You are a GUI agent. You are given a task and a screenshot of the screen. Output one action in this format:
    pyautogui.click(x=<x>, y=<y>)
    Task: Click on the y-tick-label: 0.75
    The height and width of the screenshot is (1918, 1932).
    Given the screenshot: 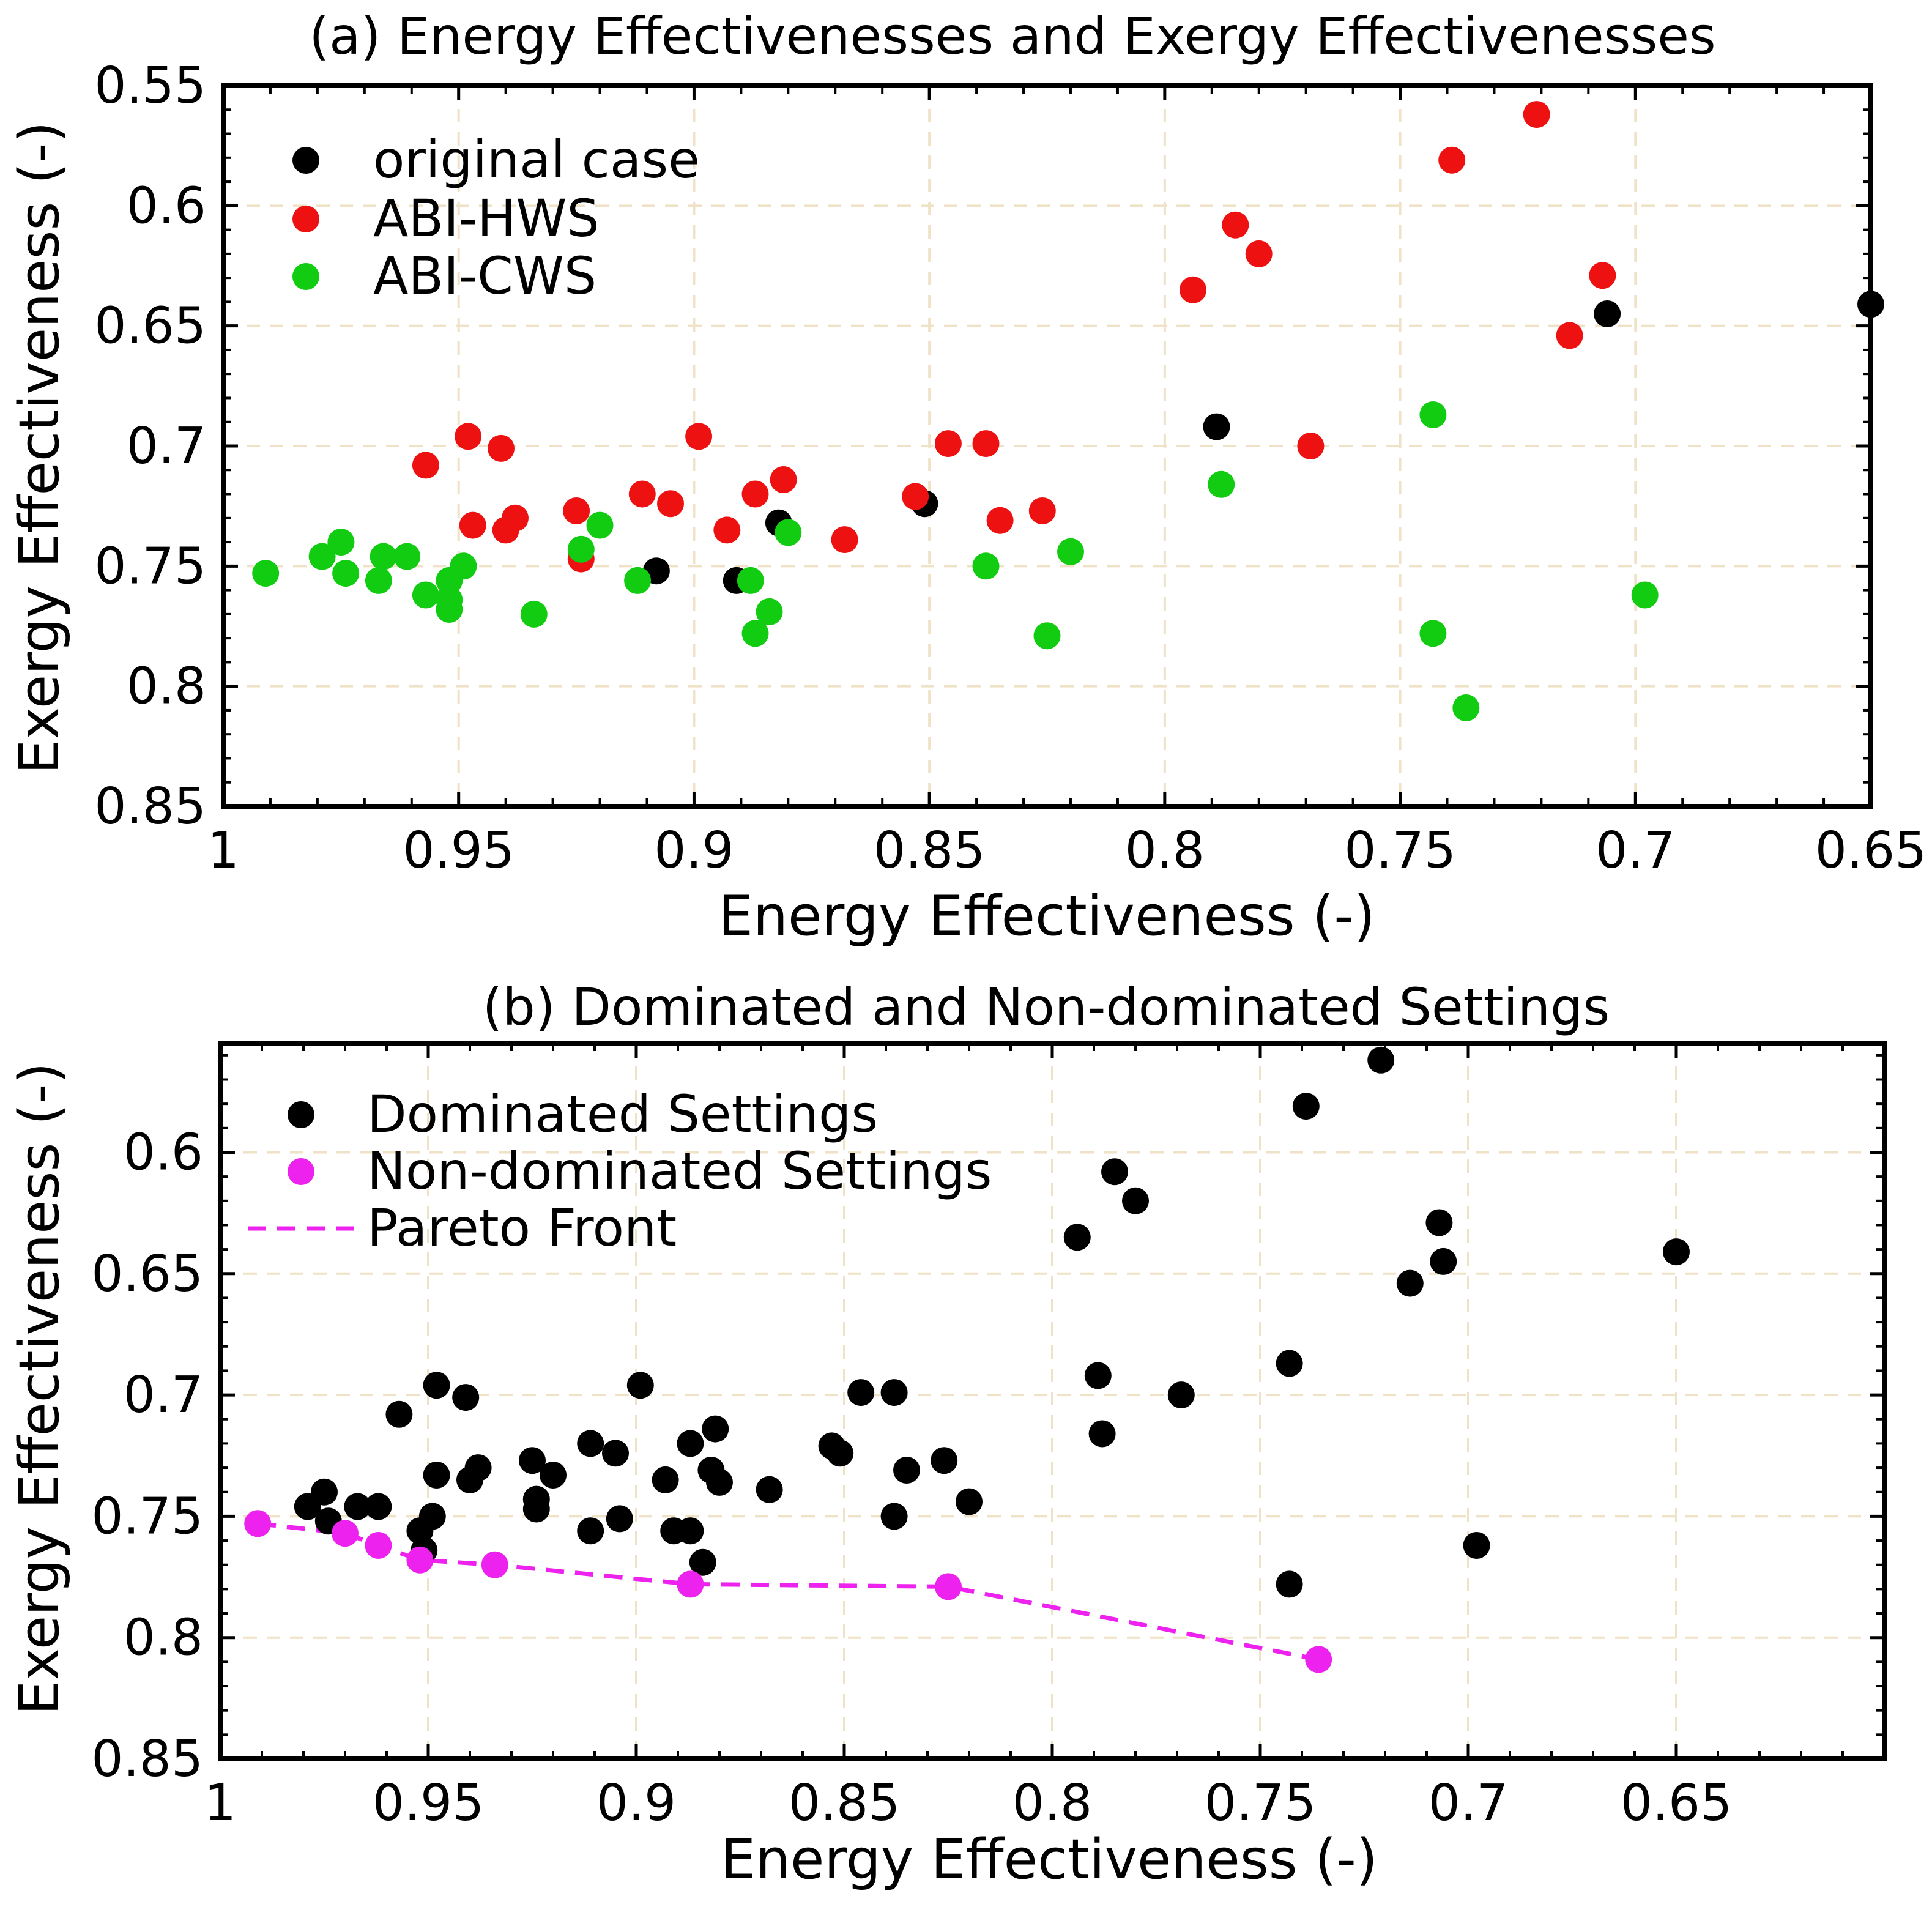 What is the action you would take?
    pyautogui.click(x=150, y=566)
    